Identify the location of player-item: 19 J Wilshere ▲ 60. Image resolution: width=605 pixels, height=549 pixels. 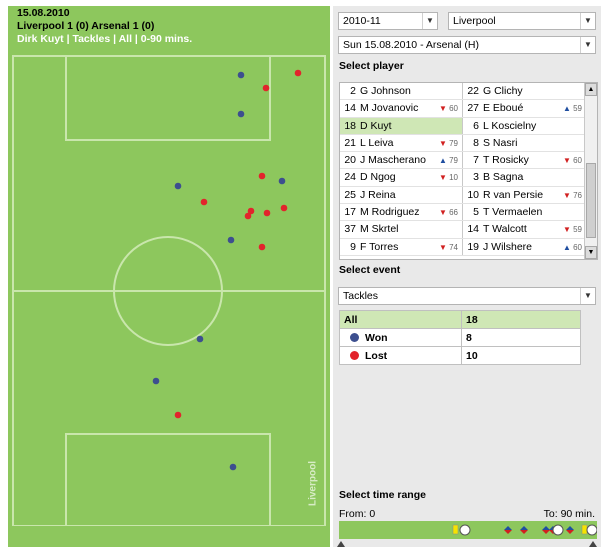
(524, 247).